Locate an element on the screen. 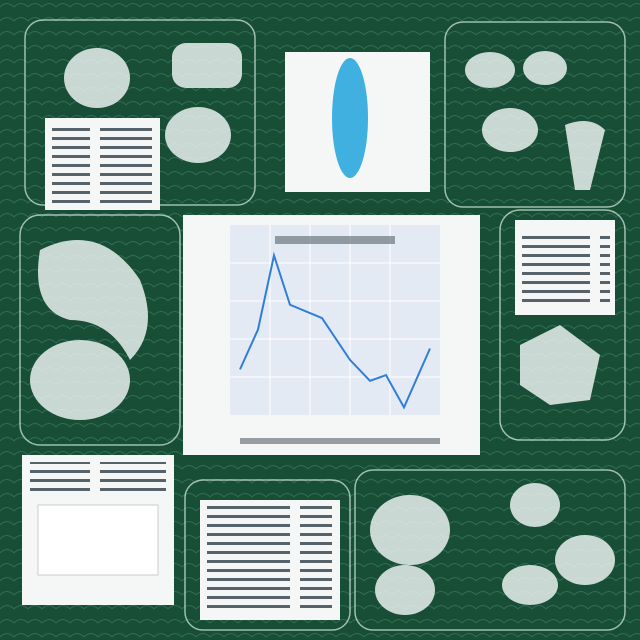 The width and height of the screenshot is (640, 640). data-line is located at coordinates (335, 330).